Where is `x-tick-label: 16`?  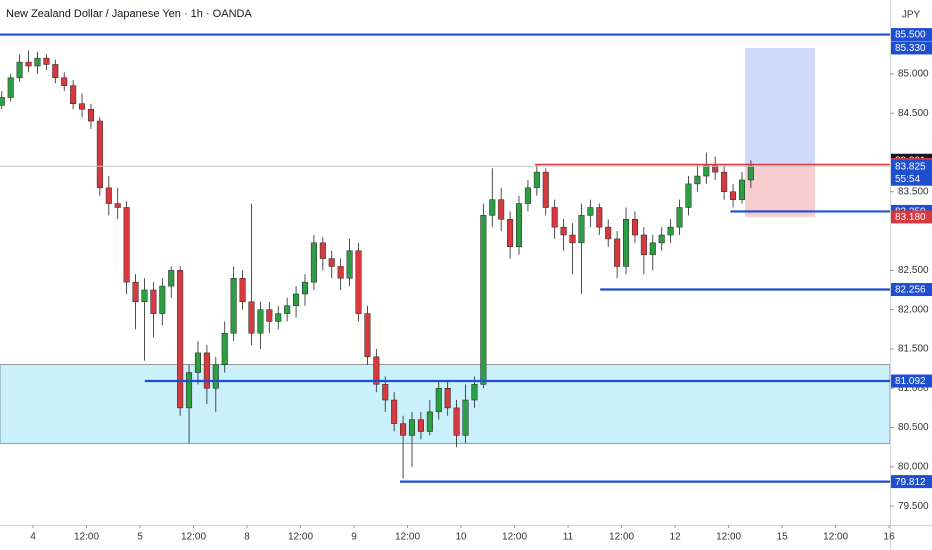 x-tick-label: 16 is located at coordinates (890, 537).